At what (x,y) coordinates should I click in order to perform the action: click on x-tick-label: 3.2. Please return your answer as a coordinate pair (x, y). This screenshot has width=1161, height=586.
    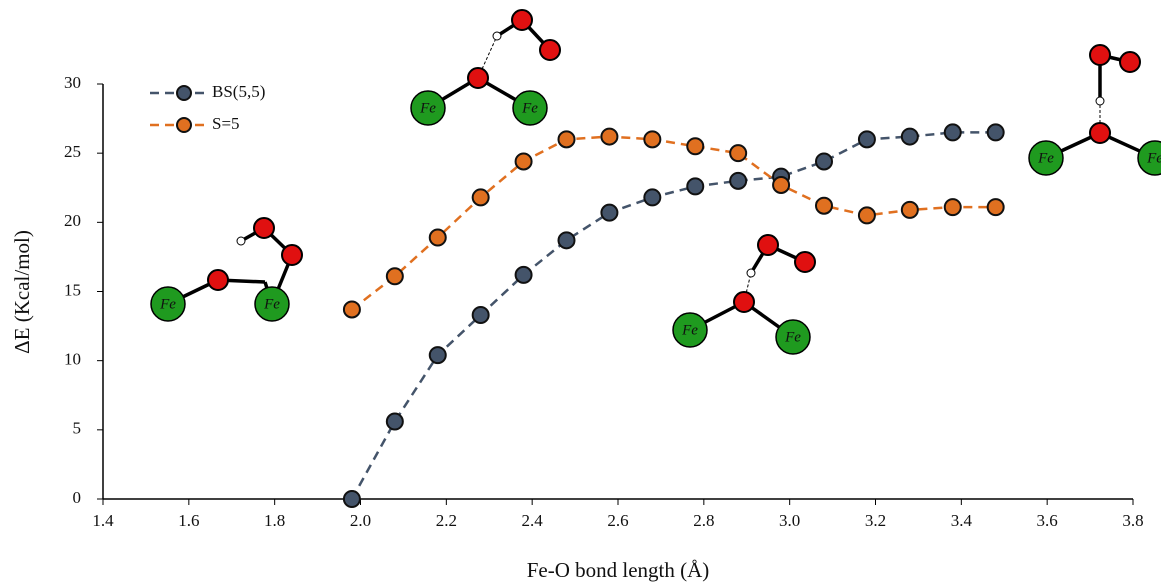
    Looking at the image, I should click on (875, 520).